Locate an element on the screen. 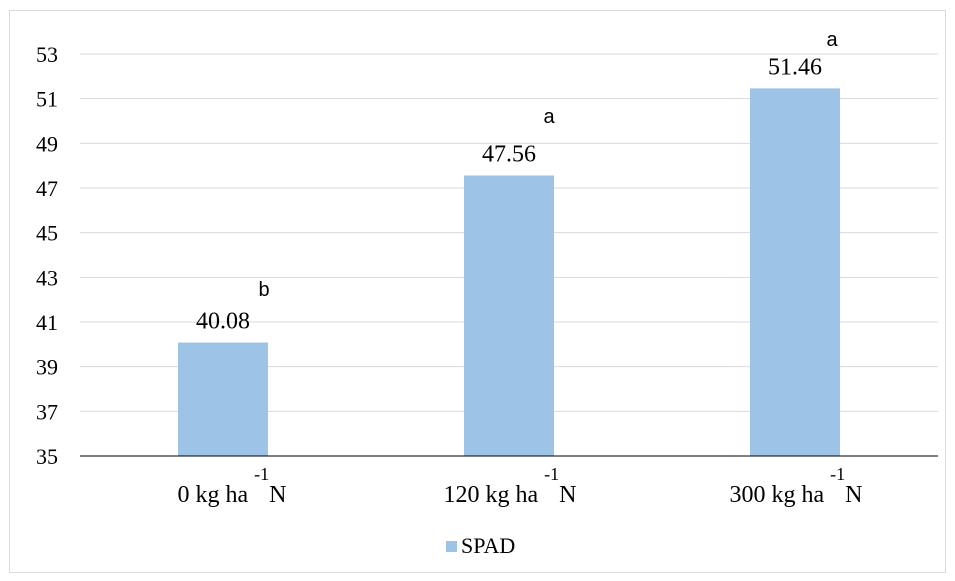  x-category-label: 0 kg ha -1N is located at coordinates (232, 486).